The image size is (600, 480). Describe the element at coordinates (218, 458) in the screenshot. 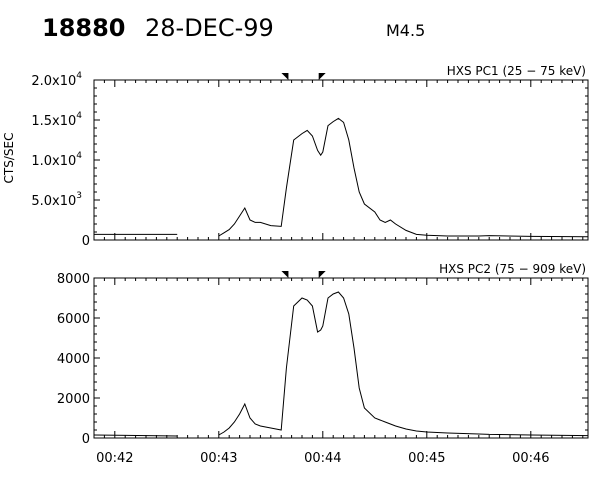

I see `panel-2-xtick-label: 00:43` at that location.